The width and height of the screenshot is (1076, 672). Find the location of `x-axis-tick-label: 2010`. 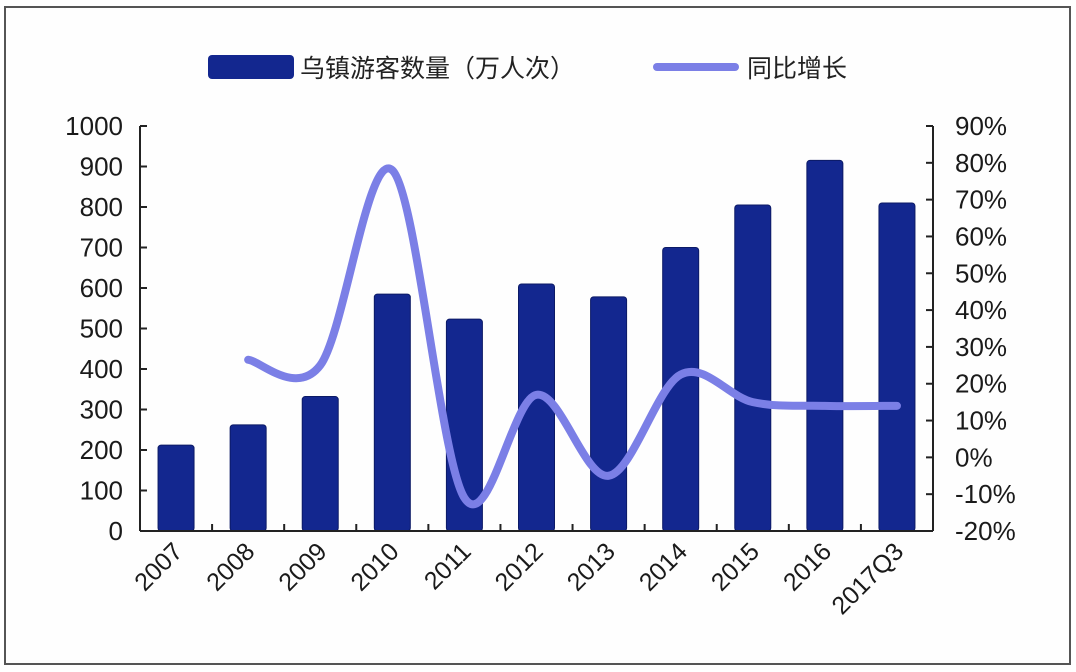

x-axis-tick-label: 2010 is located at coordinates (374, 566).